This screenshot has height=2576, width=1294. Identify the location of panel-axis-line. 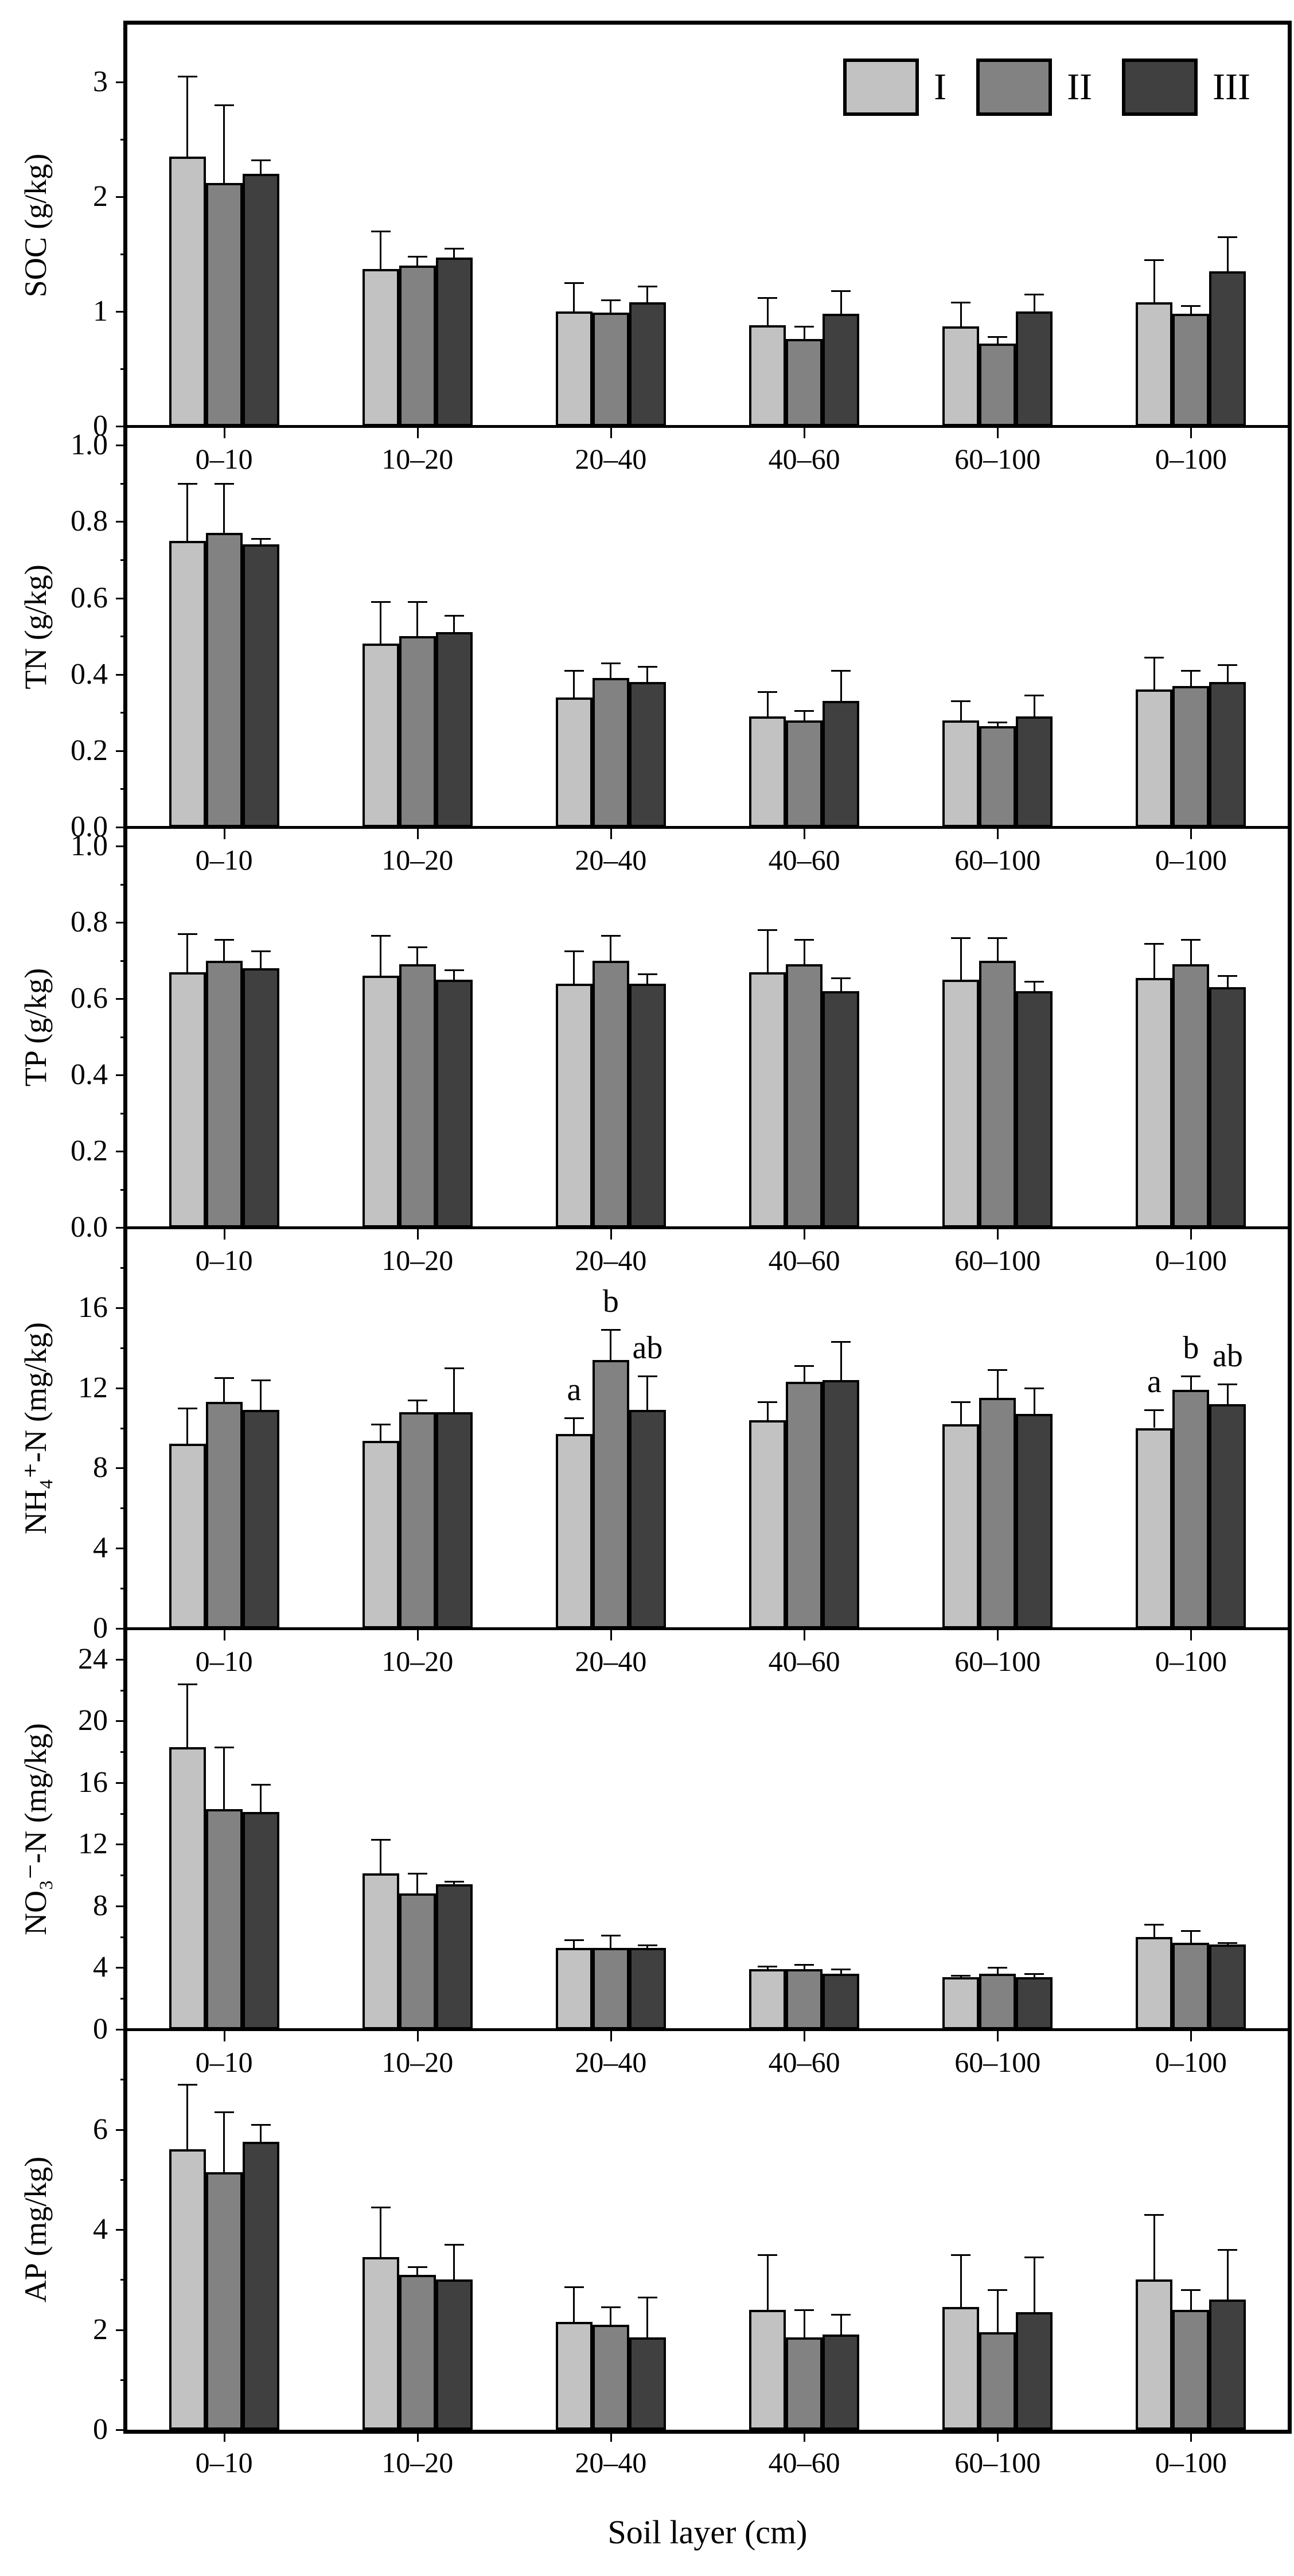
(707, 1227).